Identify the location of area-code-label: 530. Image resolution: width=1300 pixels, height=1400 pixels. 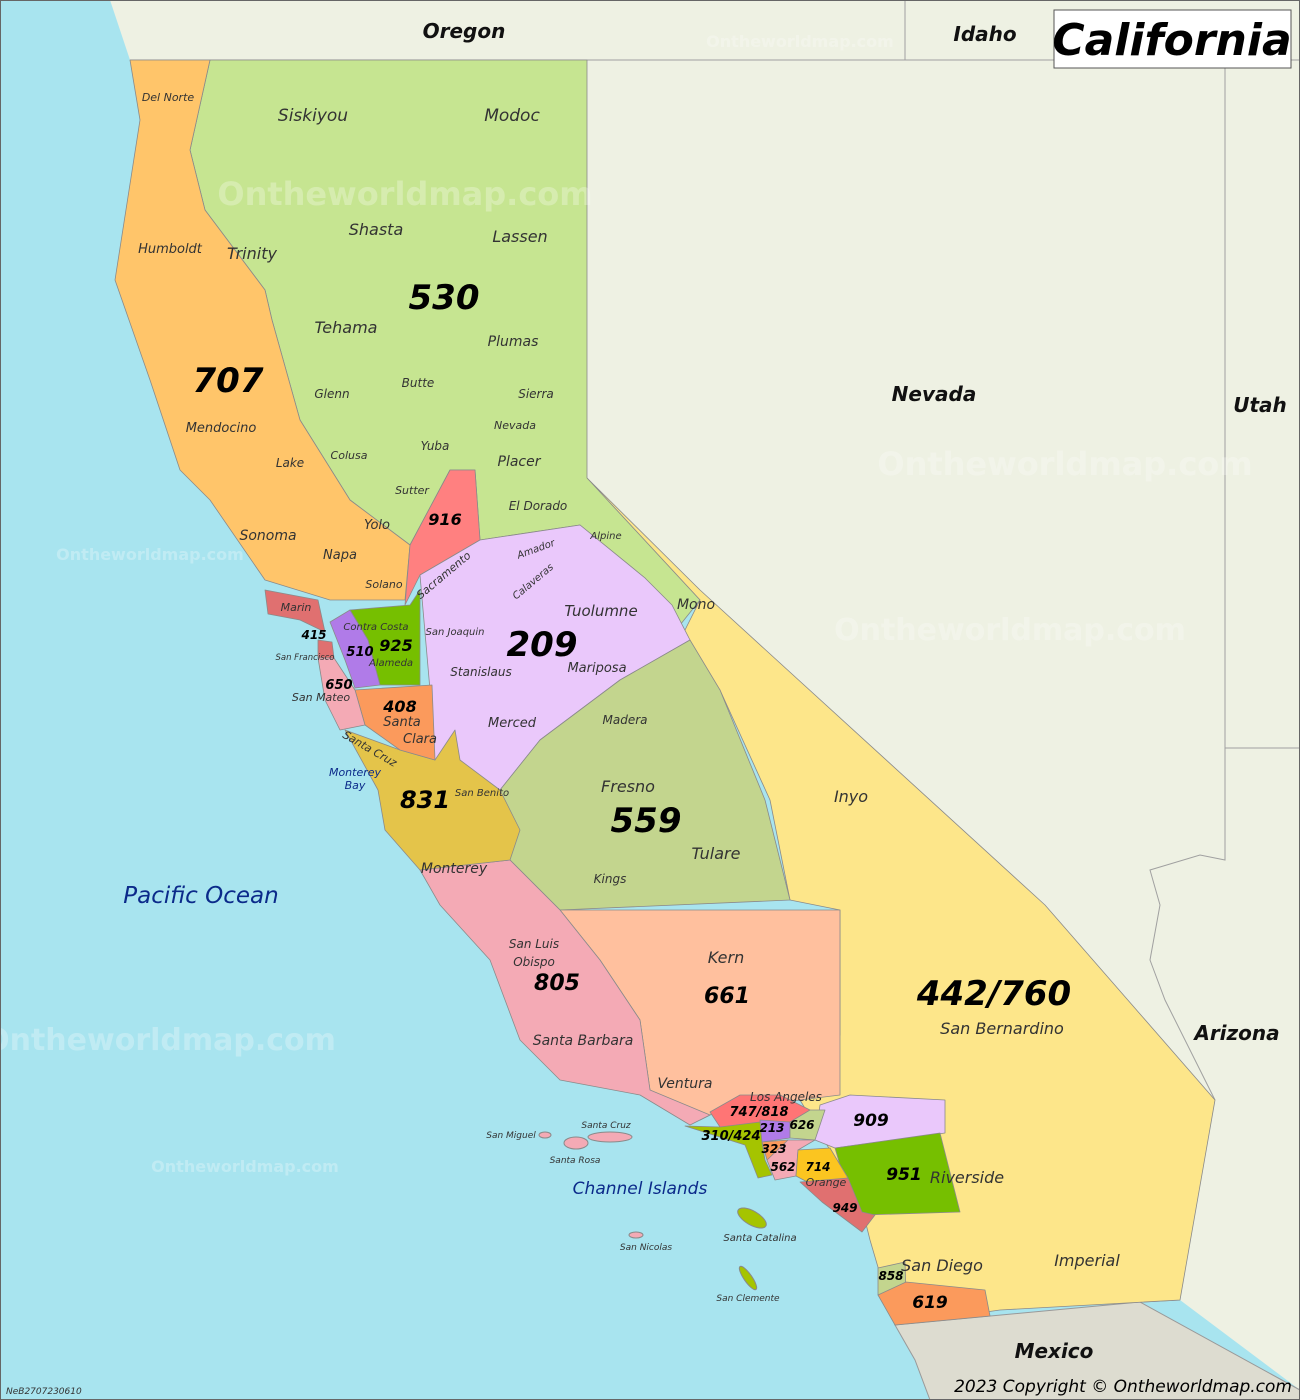
(444, 298).